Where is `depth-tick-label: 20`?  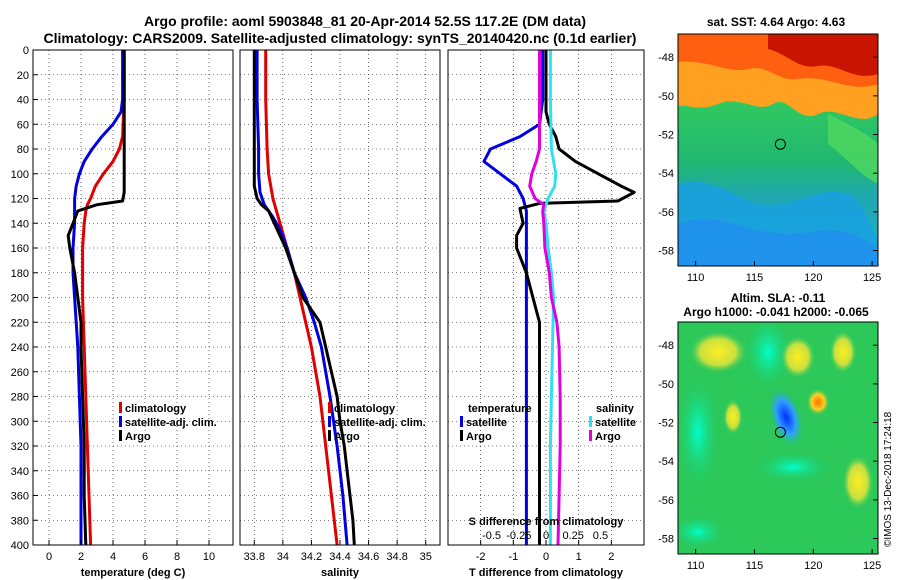 depth-tick-label: 20 is located at coordinates (23, 76).